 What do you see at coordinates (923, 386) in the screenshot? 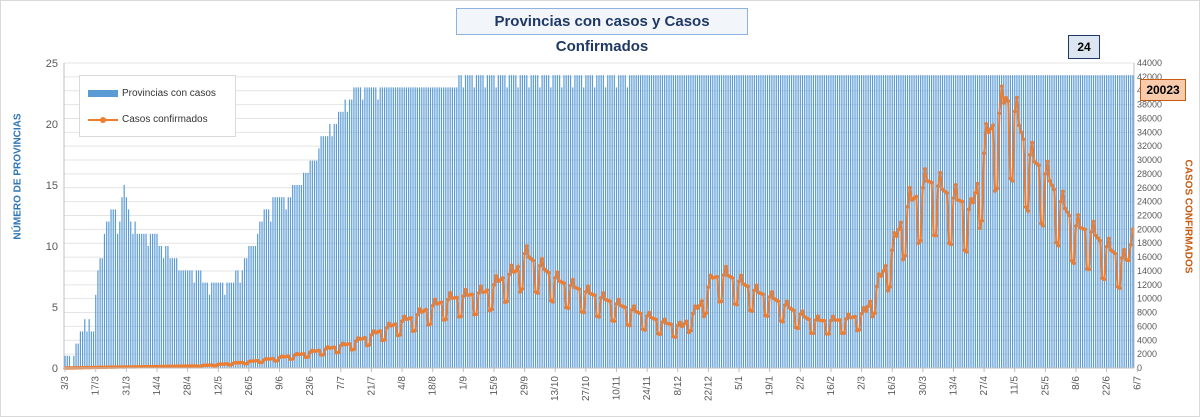
I see `x-tick-label: 30/3` at bounding box center [923, 386].